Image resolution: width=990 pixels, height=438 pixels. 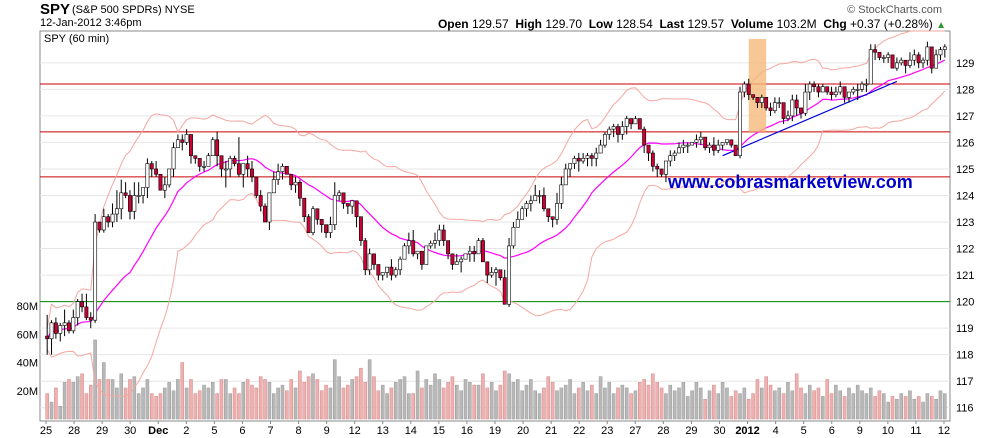 What do you see at coordinates (915, 431) in the screenshot?
I see `time-tick-label: 11` at bounding box center [915, 431].